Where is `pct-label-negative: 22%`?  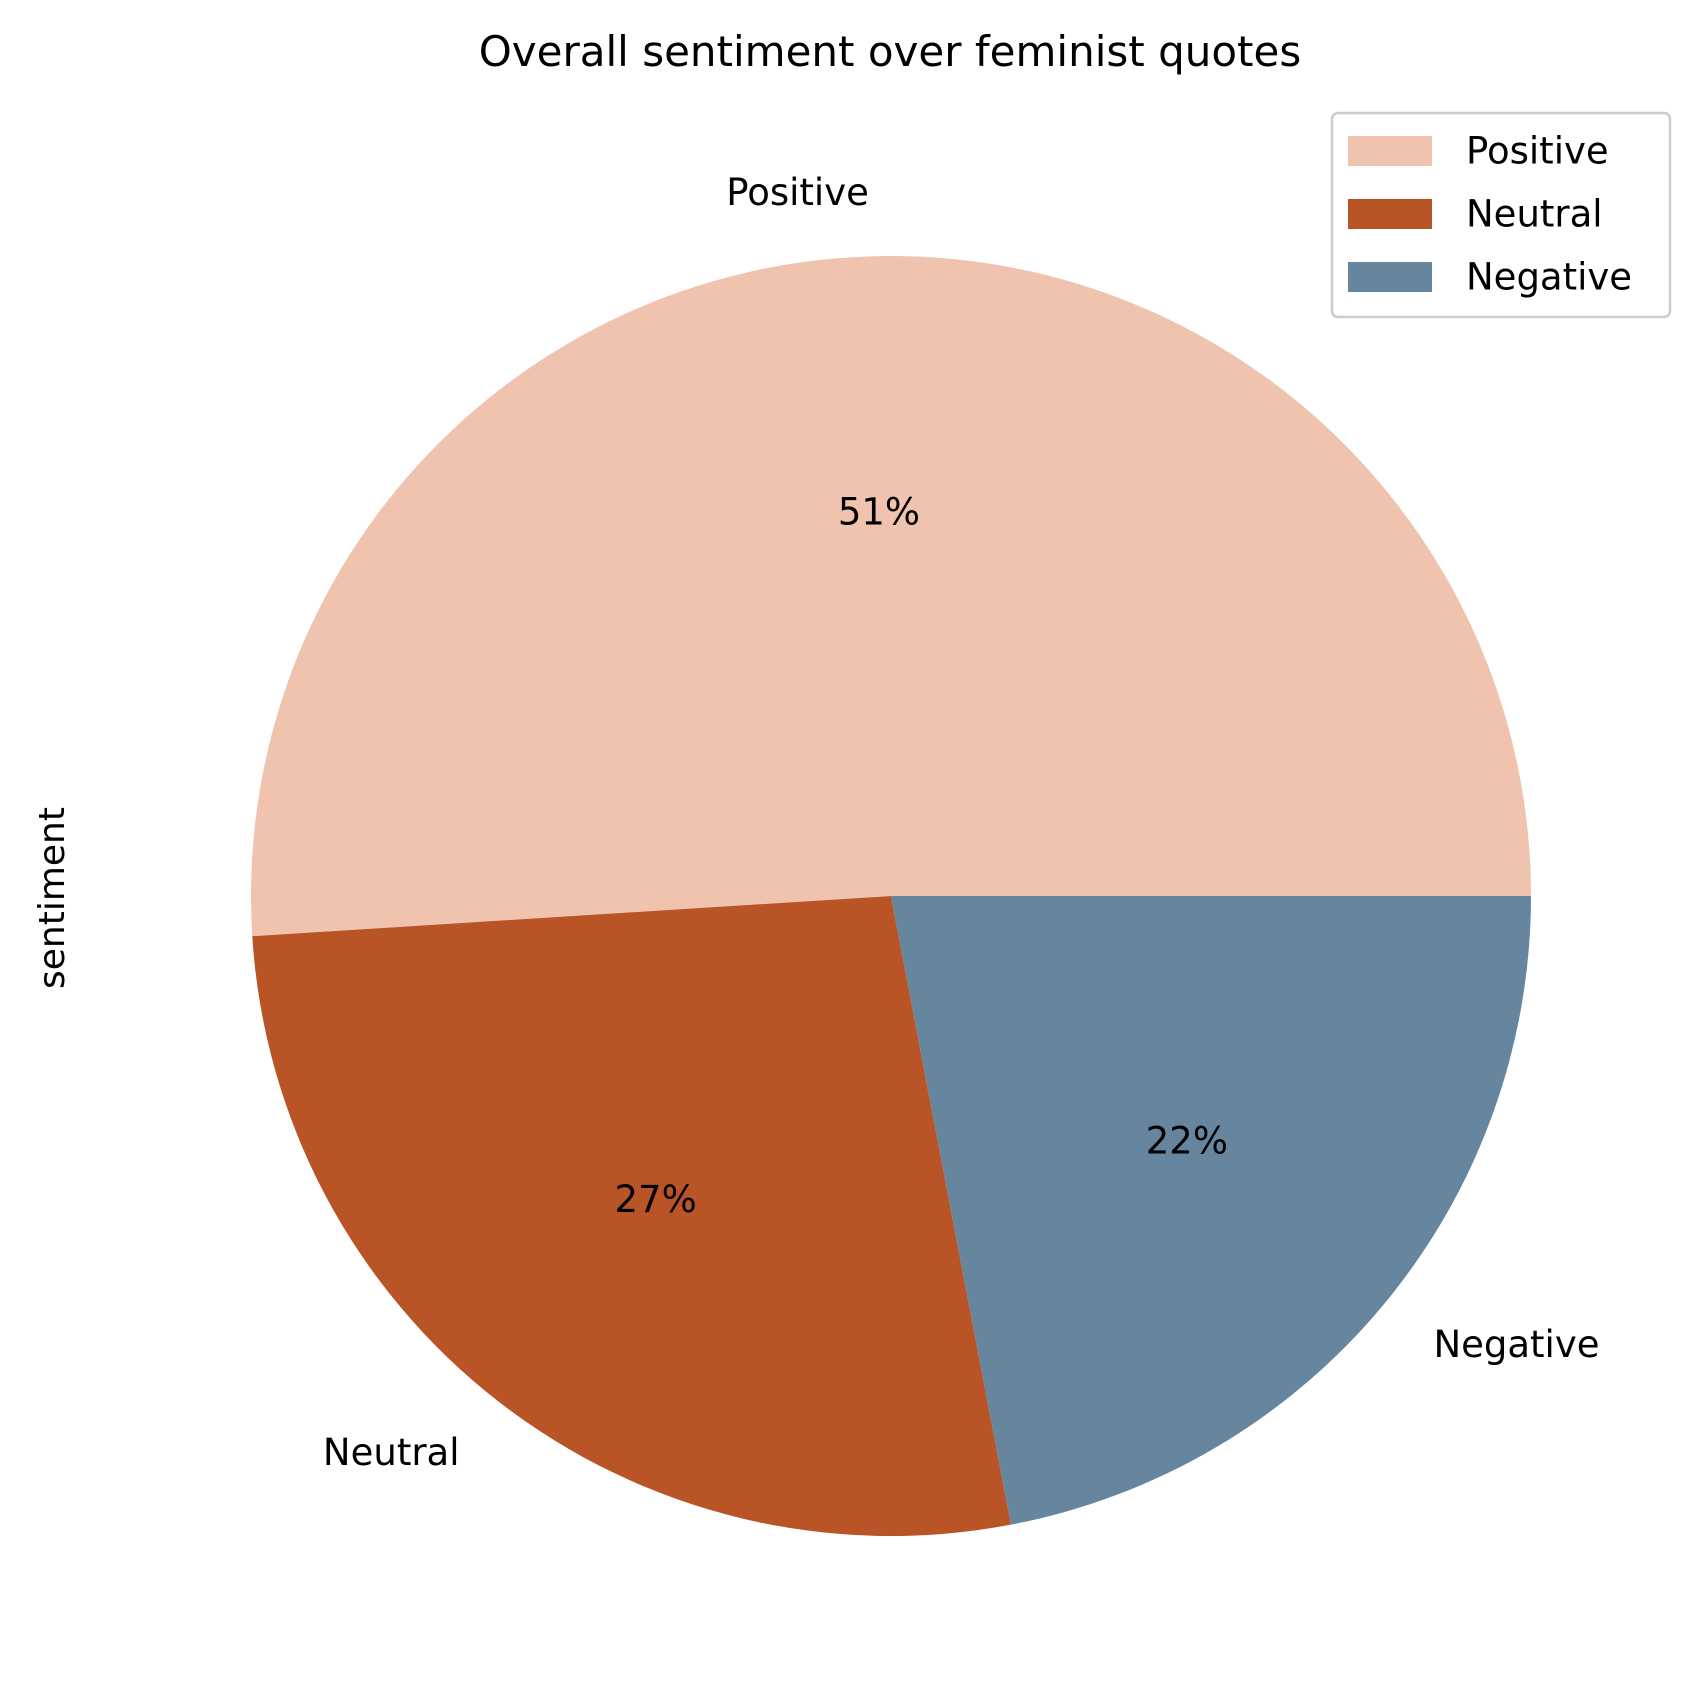 pct-label-negative: 22% is located at coordinates (1187, 1140).